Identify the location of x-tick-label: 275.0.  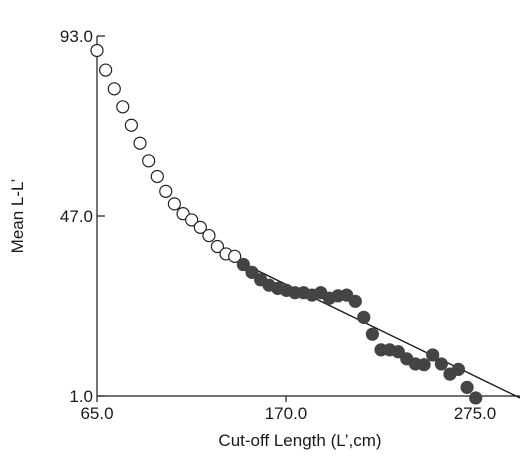
(475, 413).